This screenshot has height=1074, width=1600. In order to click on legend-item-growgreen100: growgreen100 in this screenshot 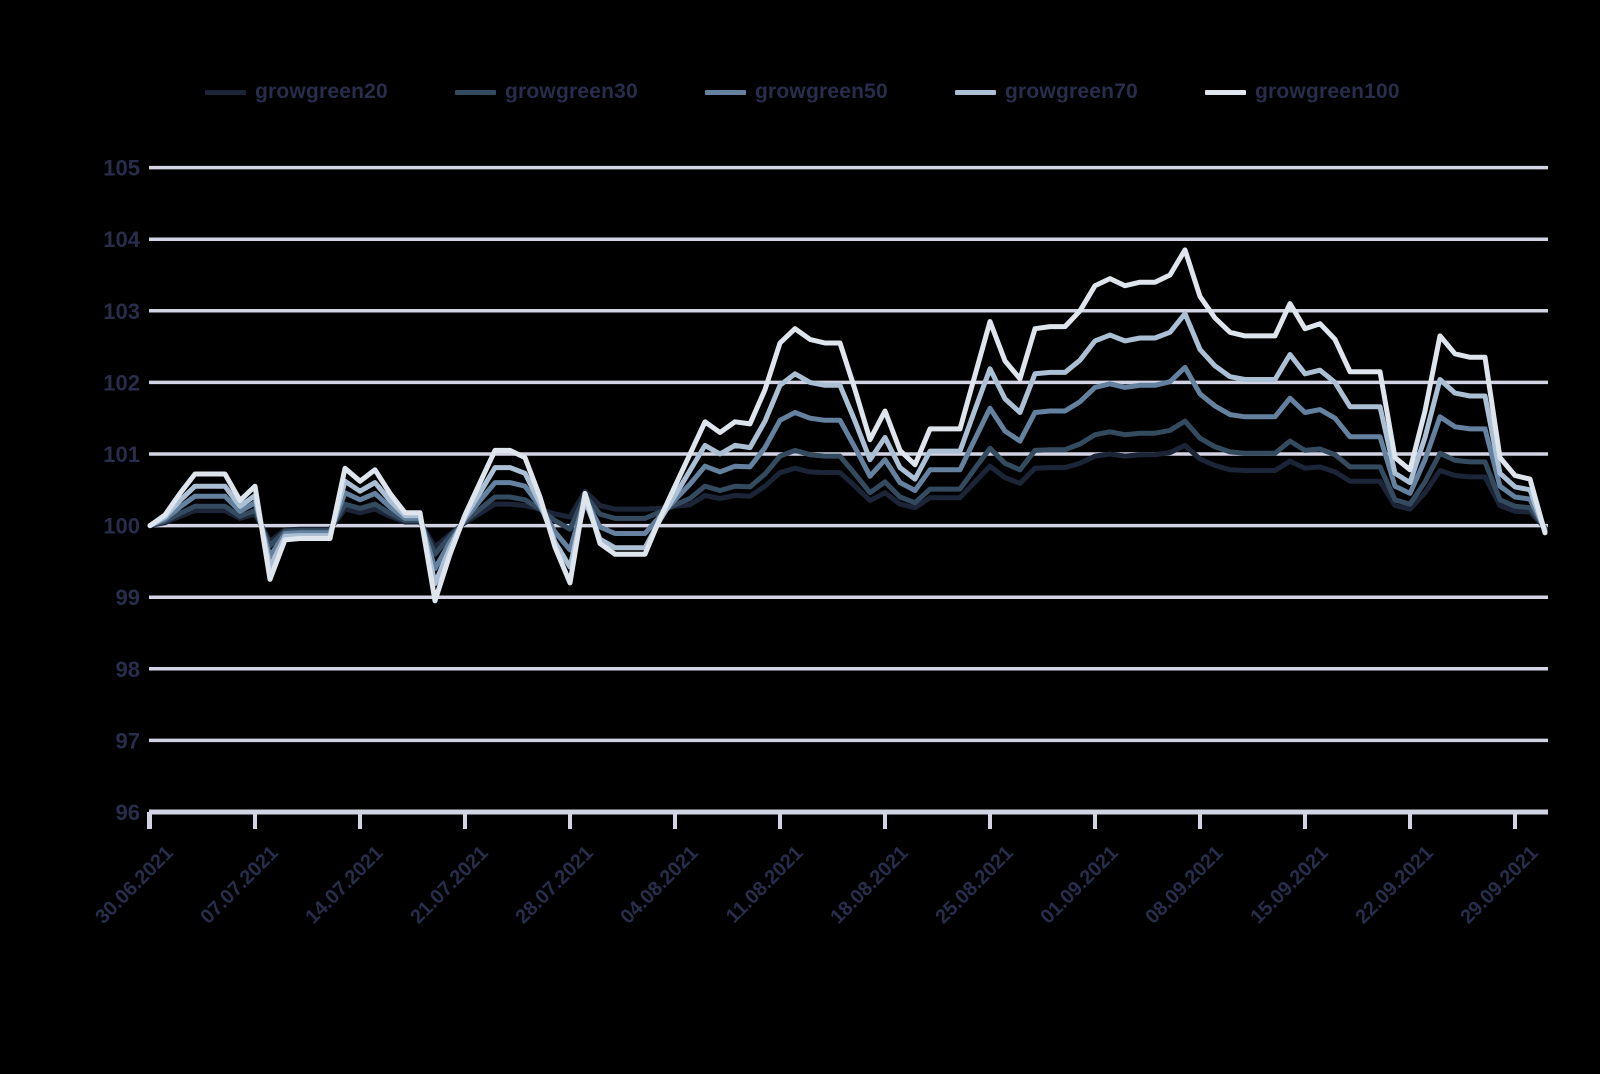, I will do `click(1302, 92)`.